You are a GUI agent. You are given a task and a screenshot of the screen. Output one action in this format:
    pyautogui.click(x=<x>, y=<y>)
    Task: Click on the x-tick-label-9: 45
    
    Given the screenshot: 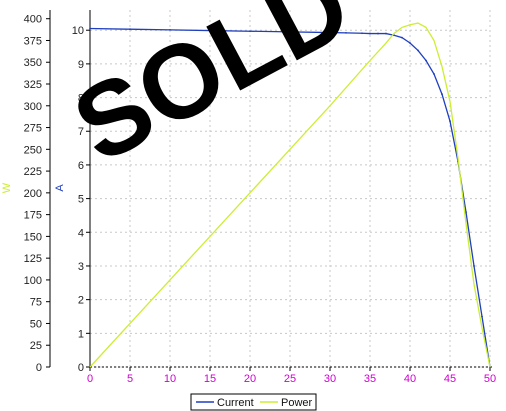 What is the action you would take?
    pyautogui.click(x=450, y=379)
    